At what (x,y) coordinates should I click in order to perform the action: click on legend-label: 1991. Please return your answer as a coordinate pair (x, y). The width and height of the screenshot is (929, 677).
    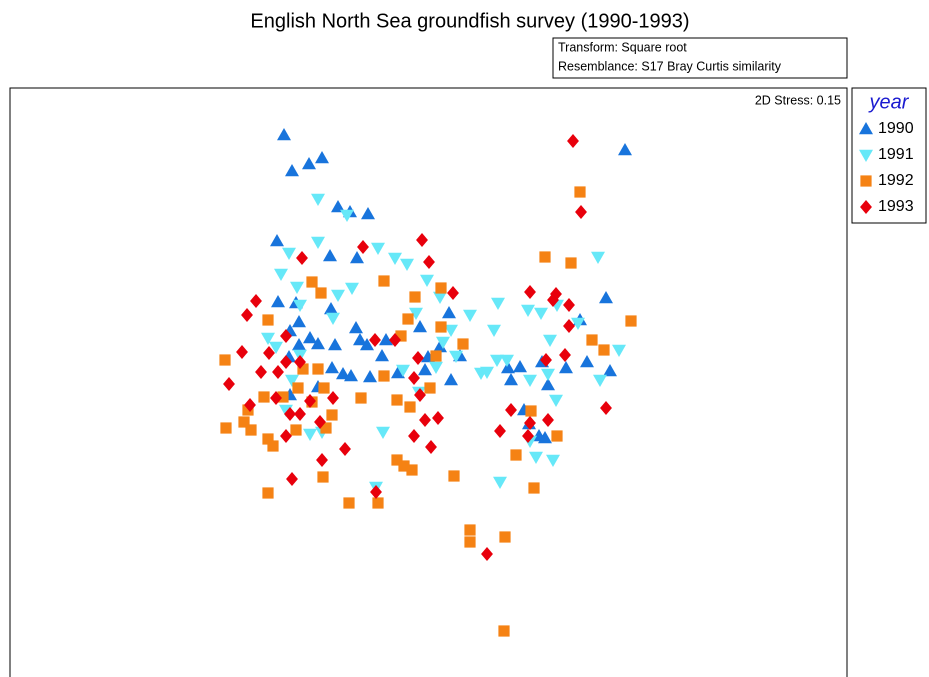
    Looking at the image, I should click on (896, 154).